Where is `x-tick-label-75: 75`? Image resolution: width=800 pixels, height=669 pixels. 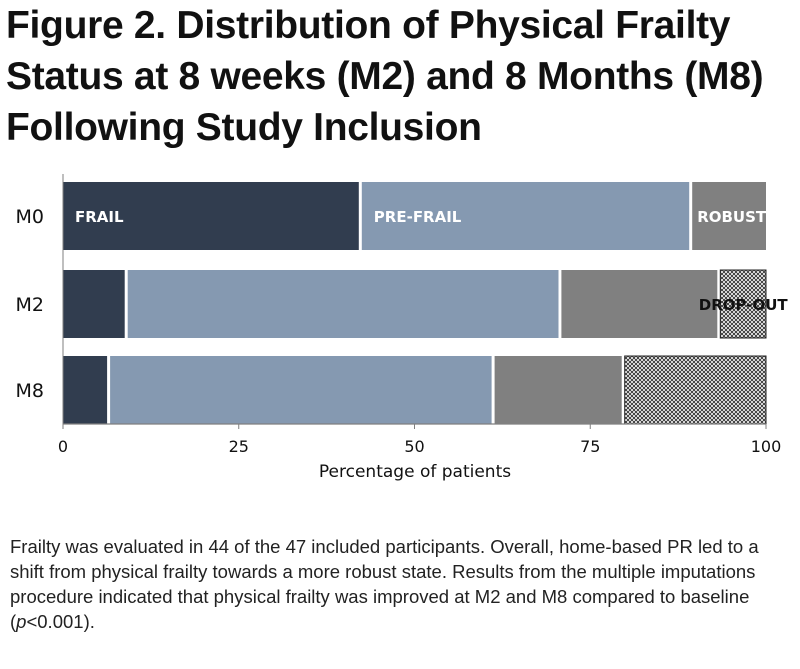
x-tick-label-75: 75 is located at coordinates (590, 446).